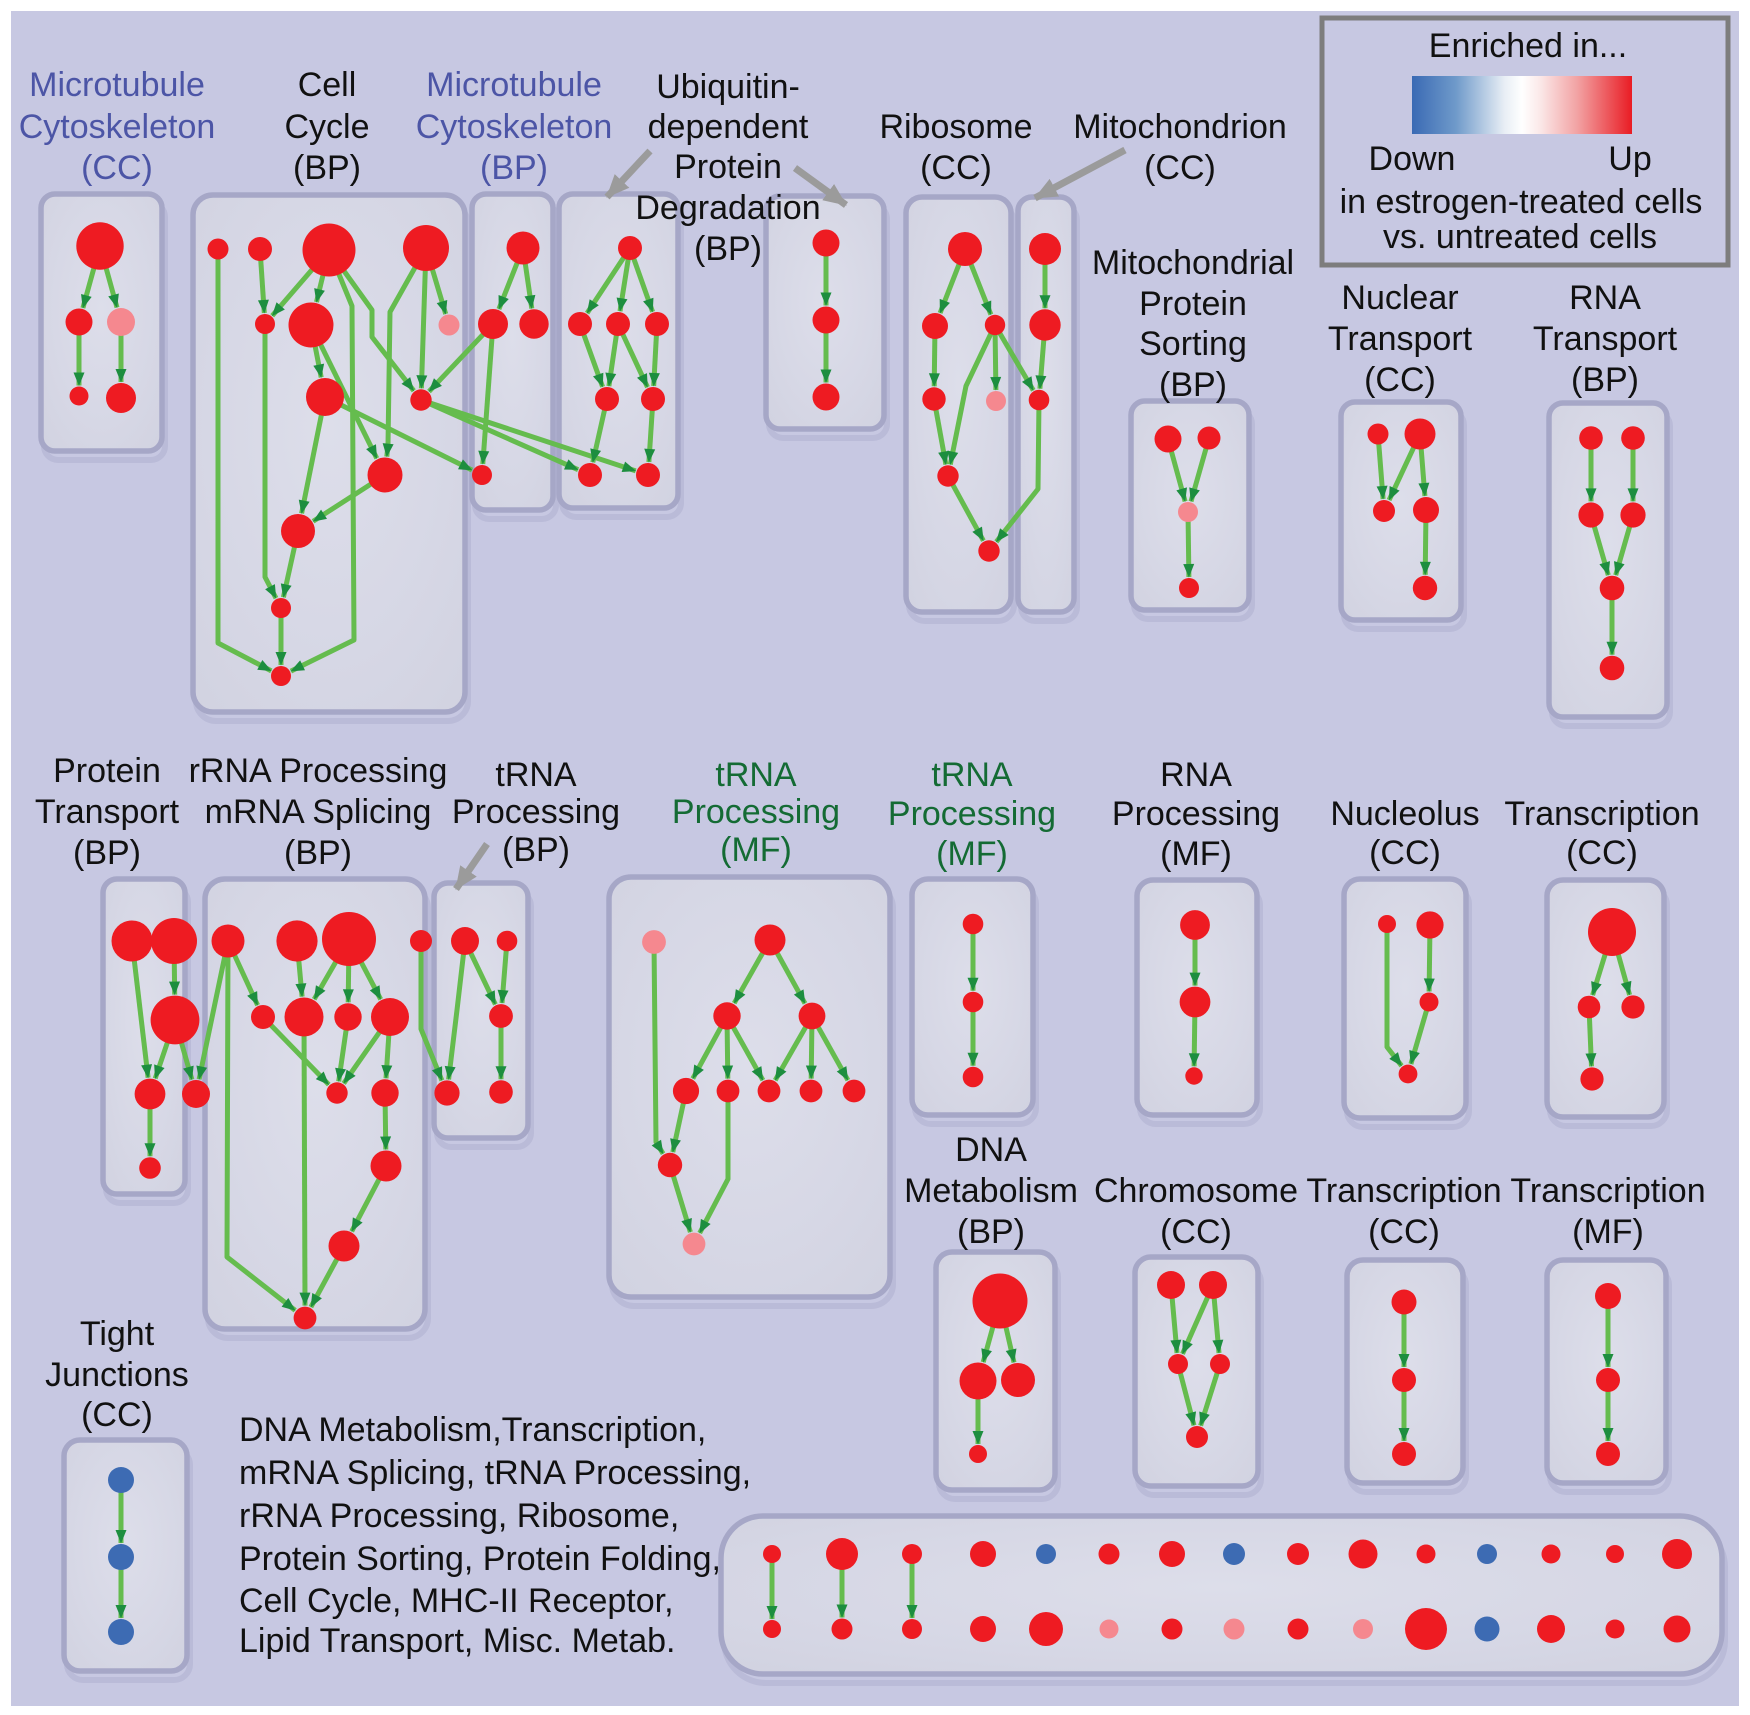 Image resolution: width=1750 pixels, height=1715 pixels. What do you see at coordinates (117, 1334) in the screenshot?
I see `svg-text: Tight` at bounding box center [117, 1334].